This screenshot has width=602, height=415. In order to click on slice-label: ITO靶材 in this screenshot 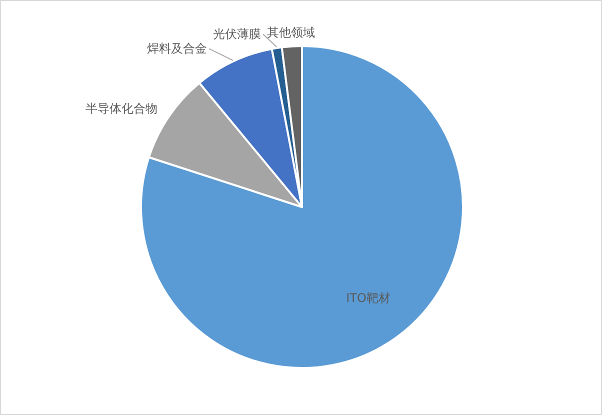, I will do `click(368, 298)`.